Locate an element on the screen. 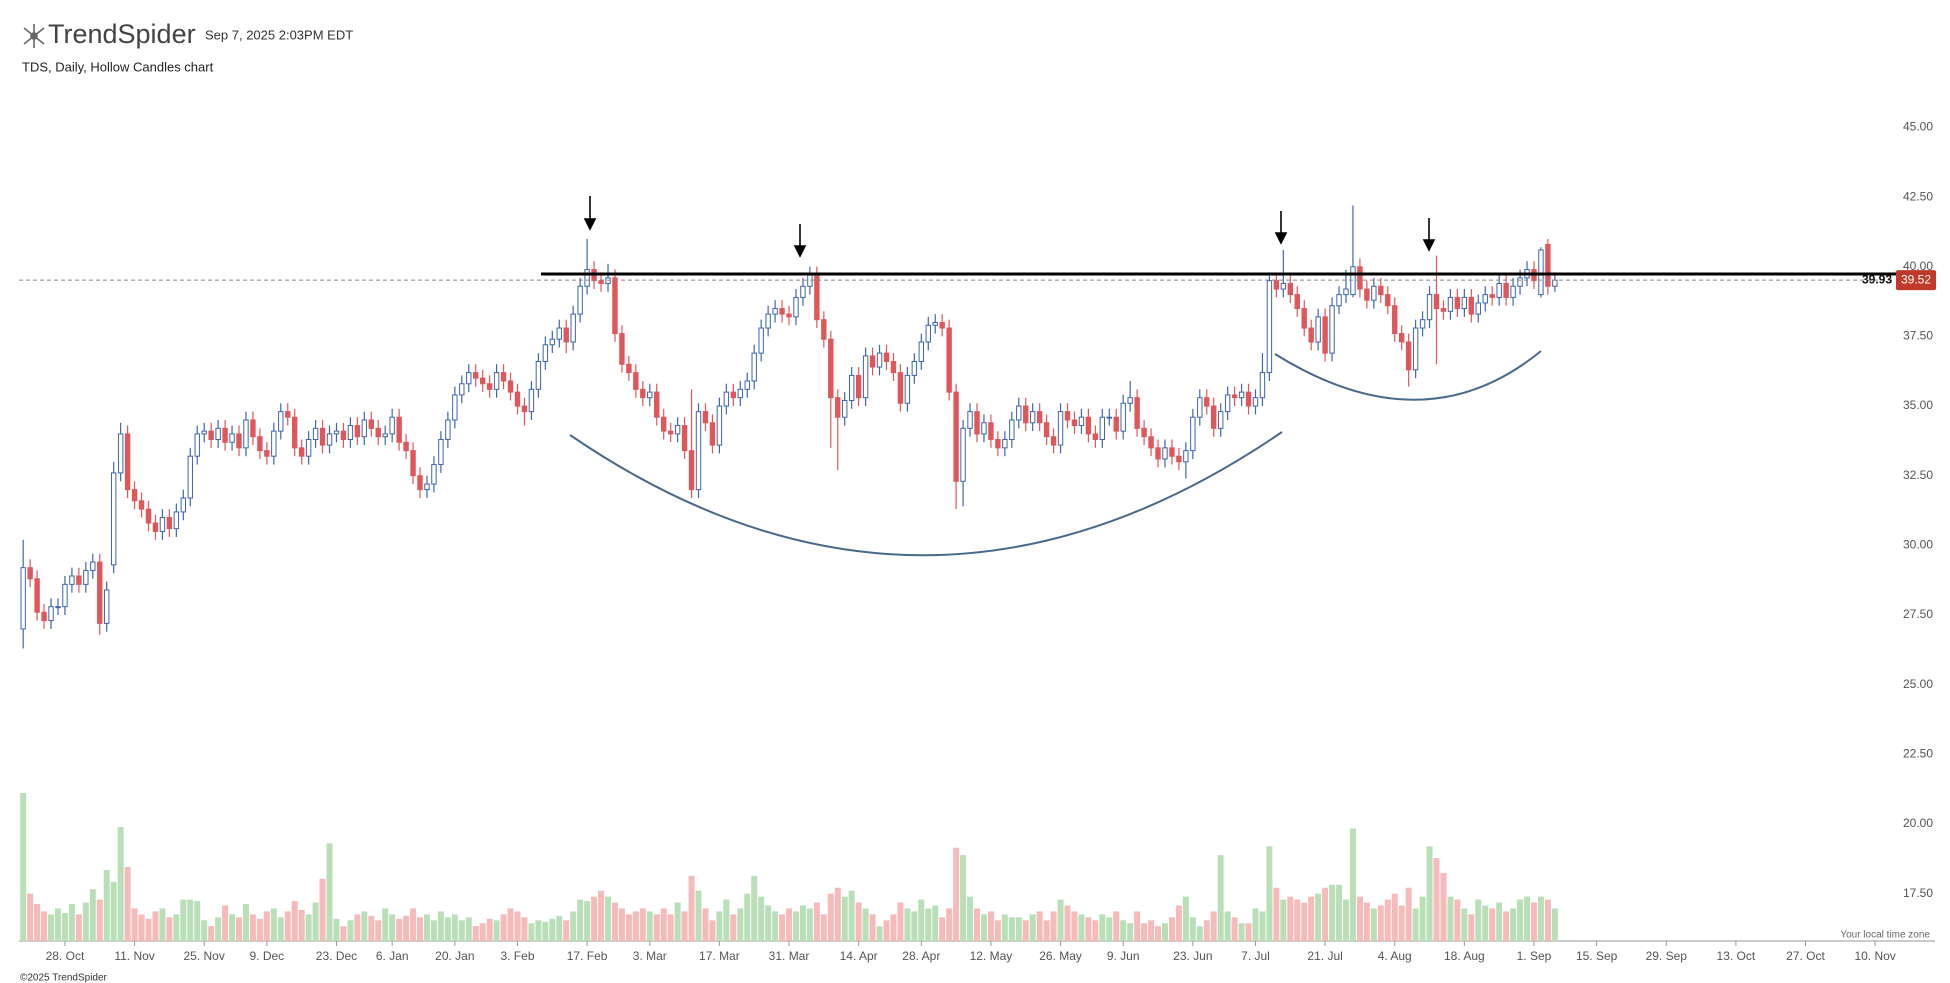 Image resolution: width=1950 pixels, height=983 pixels. x-tick-label: 17. Mar is located at coordinates (719, 956).